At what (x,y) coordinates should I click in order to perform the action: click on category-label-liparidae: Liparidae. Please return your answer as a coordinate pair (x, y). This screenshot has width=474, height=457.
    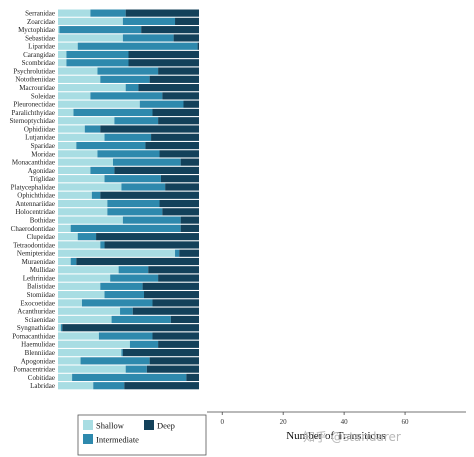
    Looking at the image, I should click on (41, 47).